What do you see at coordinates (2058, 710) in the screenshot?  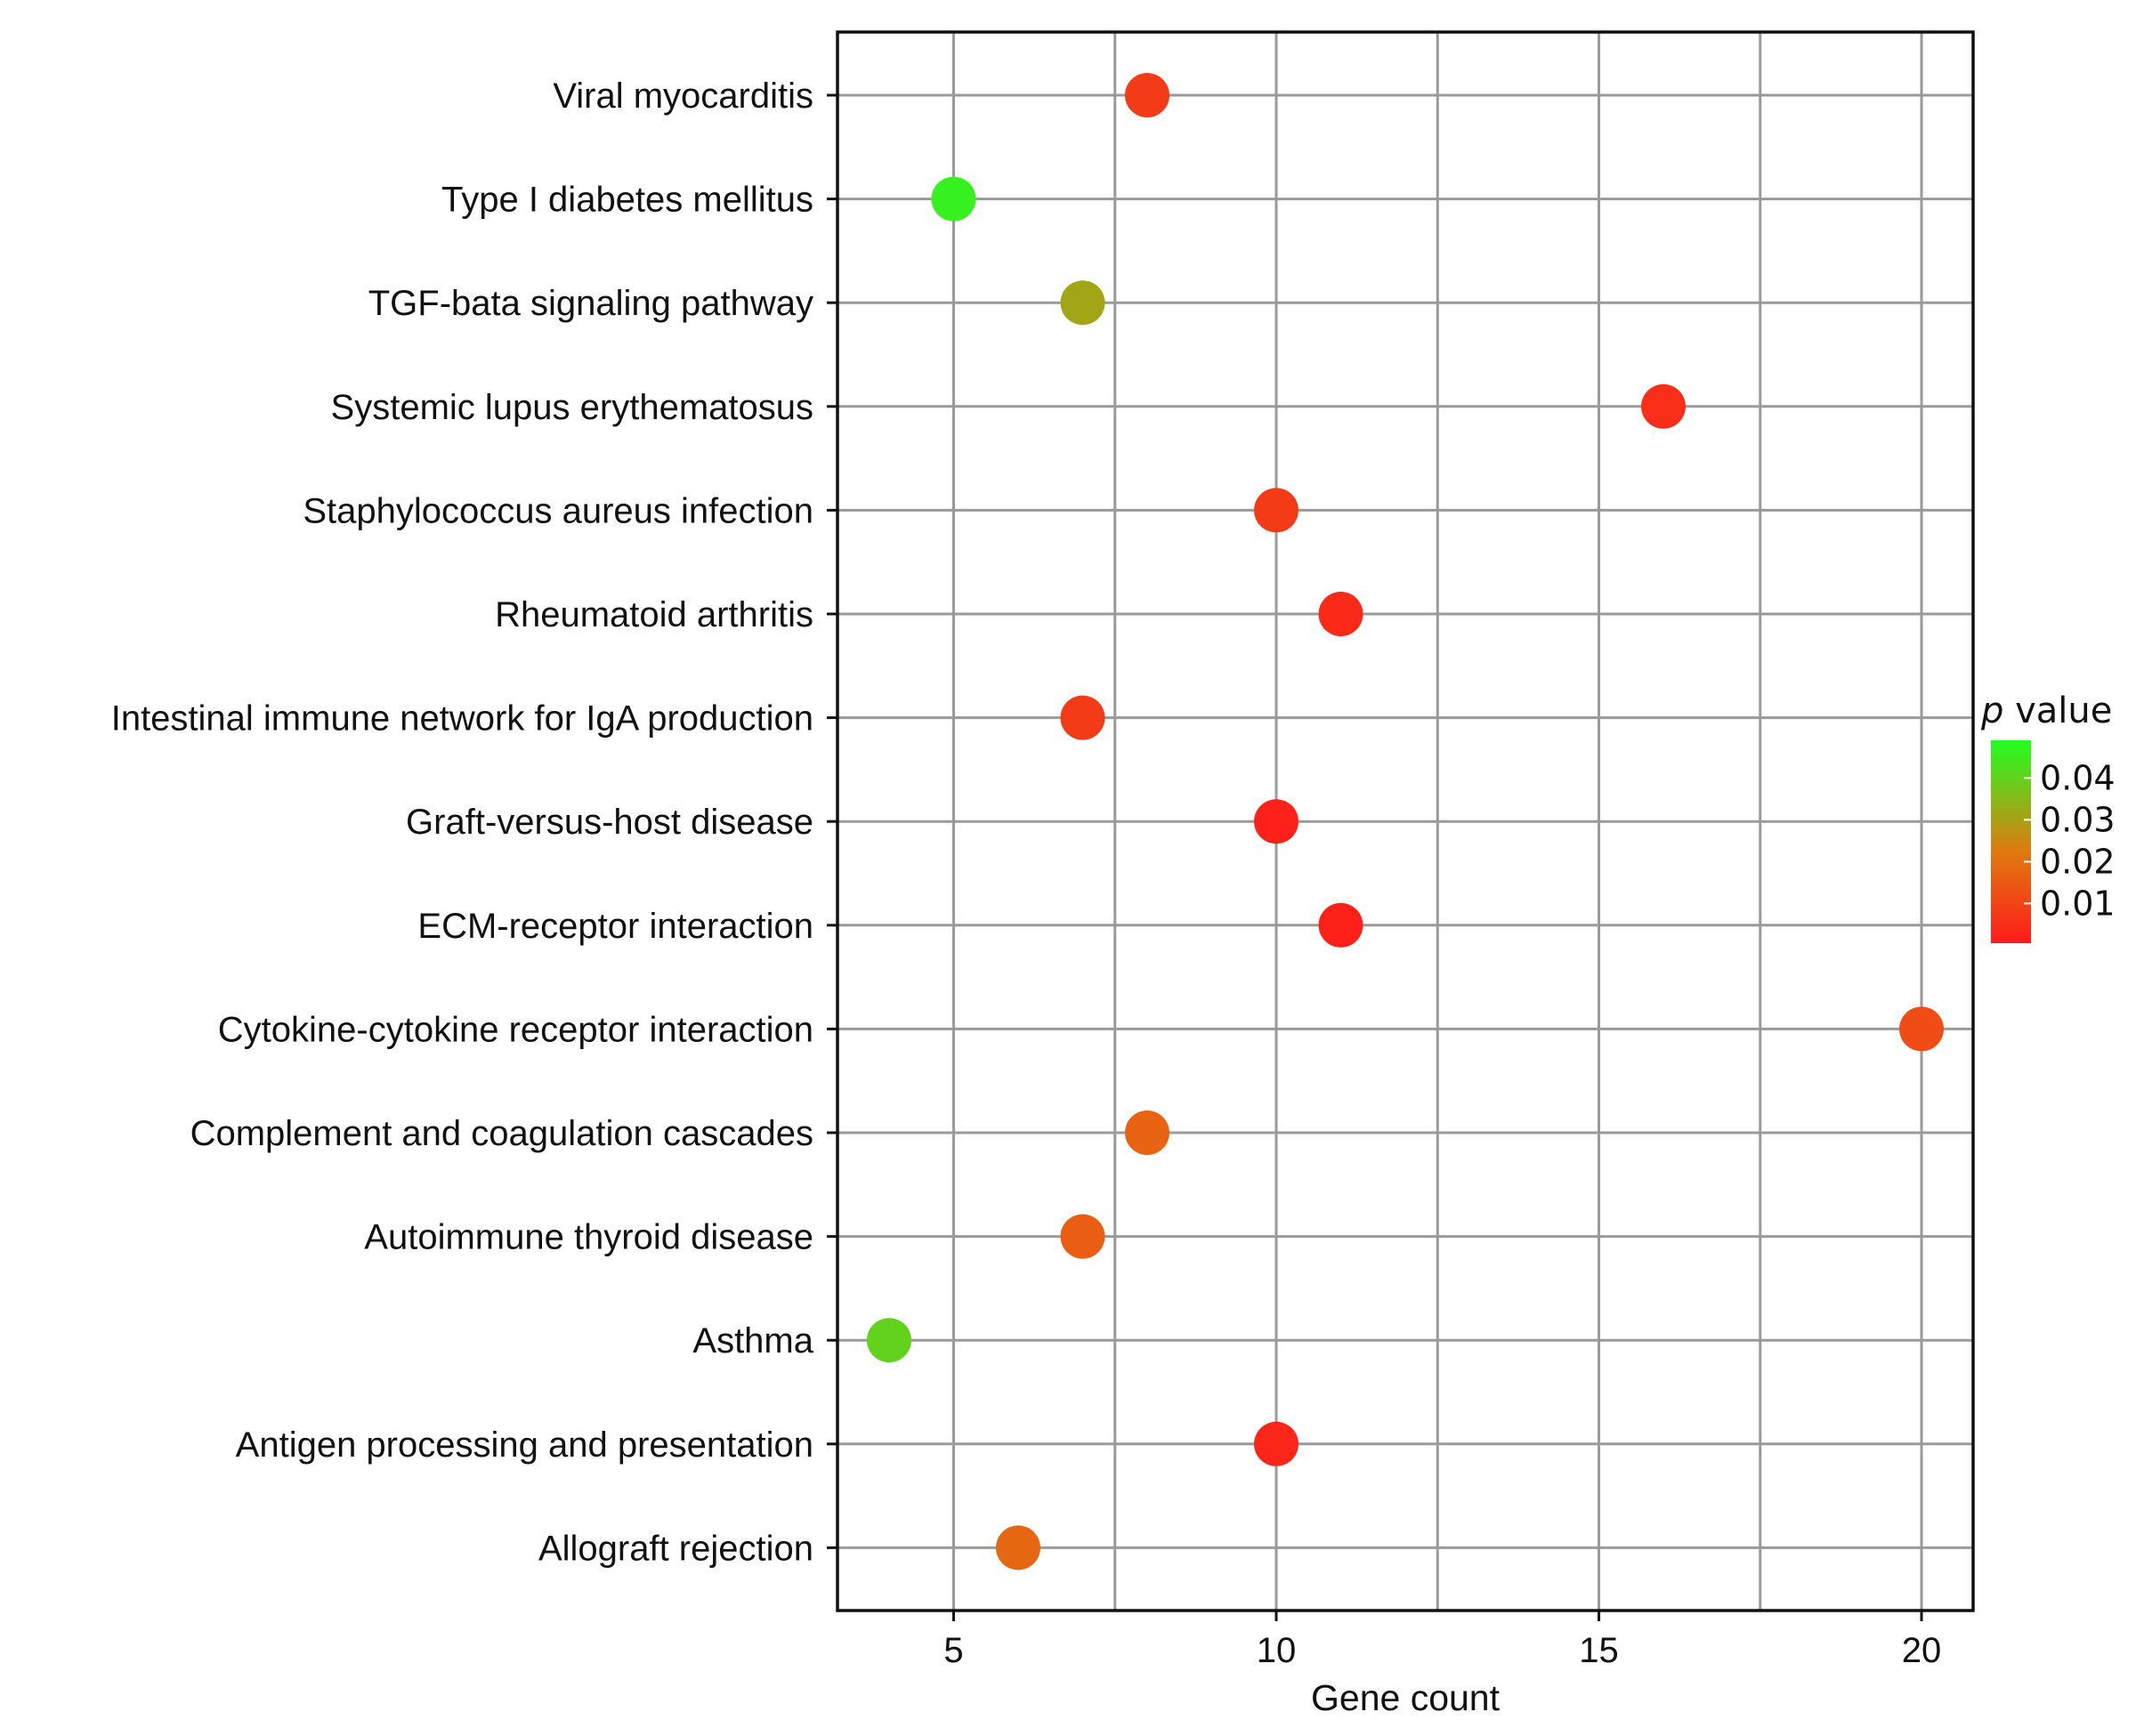 I see `legend-title-rest: value` at bounding box center [2058, 710].